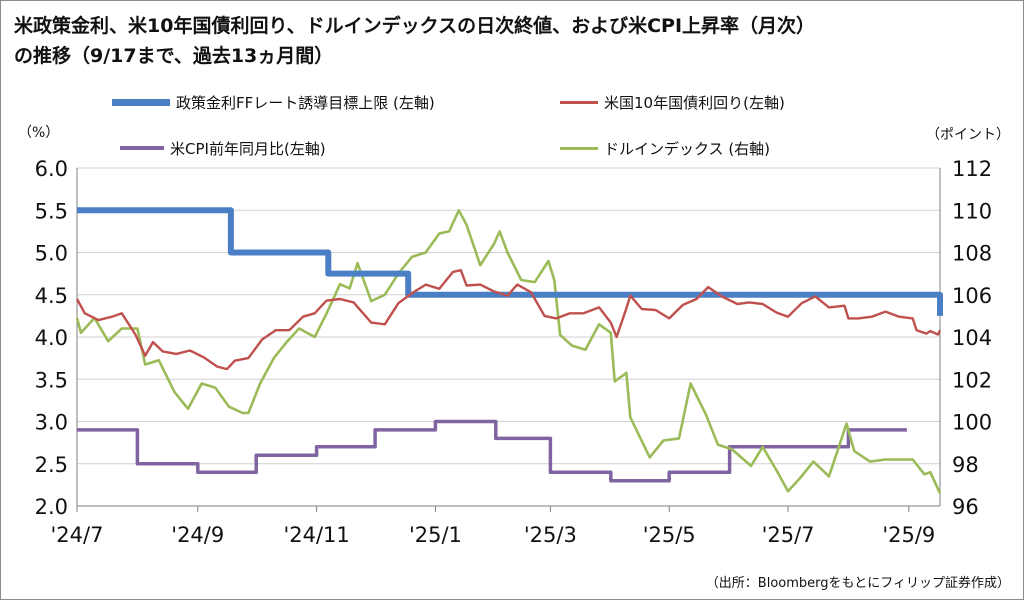 The width and height of the screenshot is (1024, 600). Describe the element at coordinates (972, 380) in the screenshot. I see `y-right-tick-label: 102` at that location.